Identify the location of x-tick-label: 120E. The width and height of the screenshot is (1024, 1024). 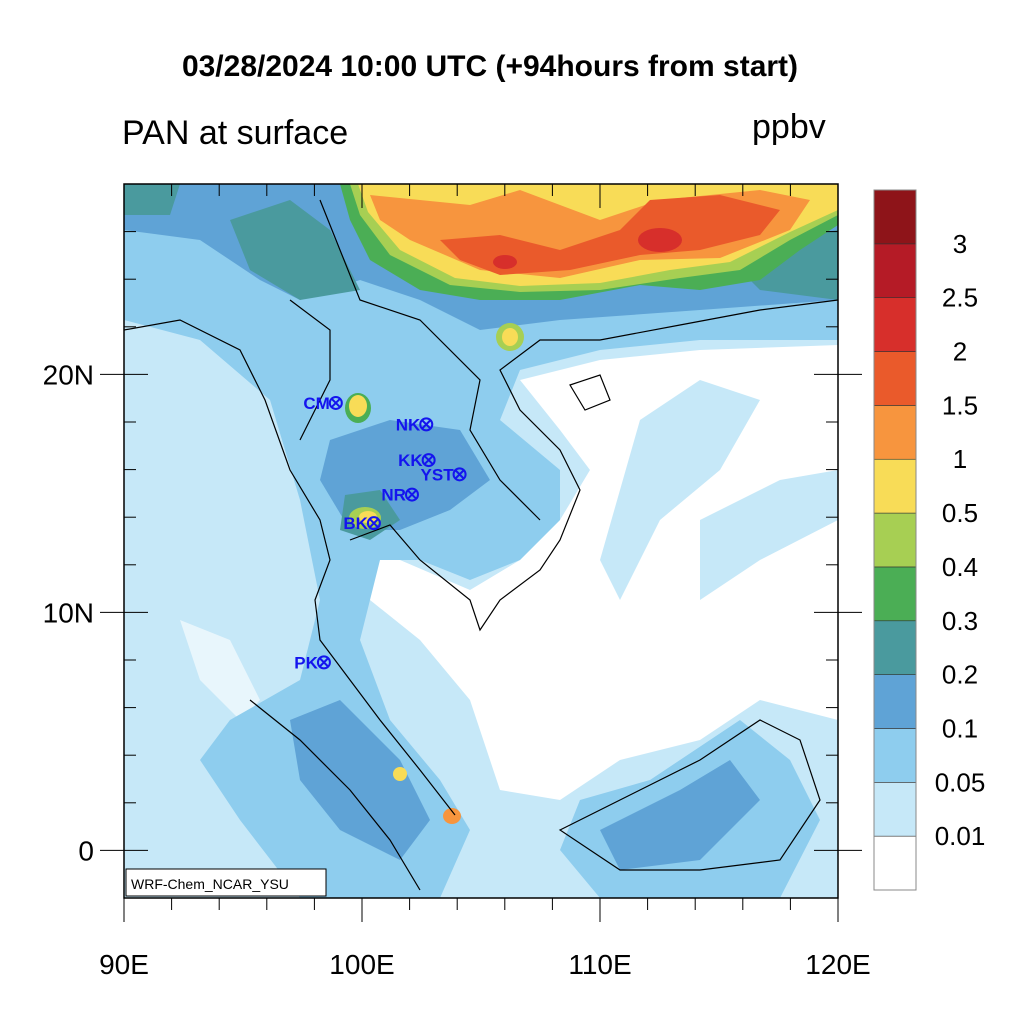
(837, 964).